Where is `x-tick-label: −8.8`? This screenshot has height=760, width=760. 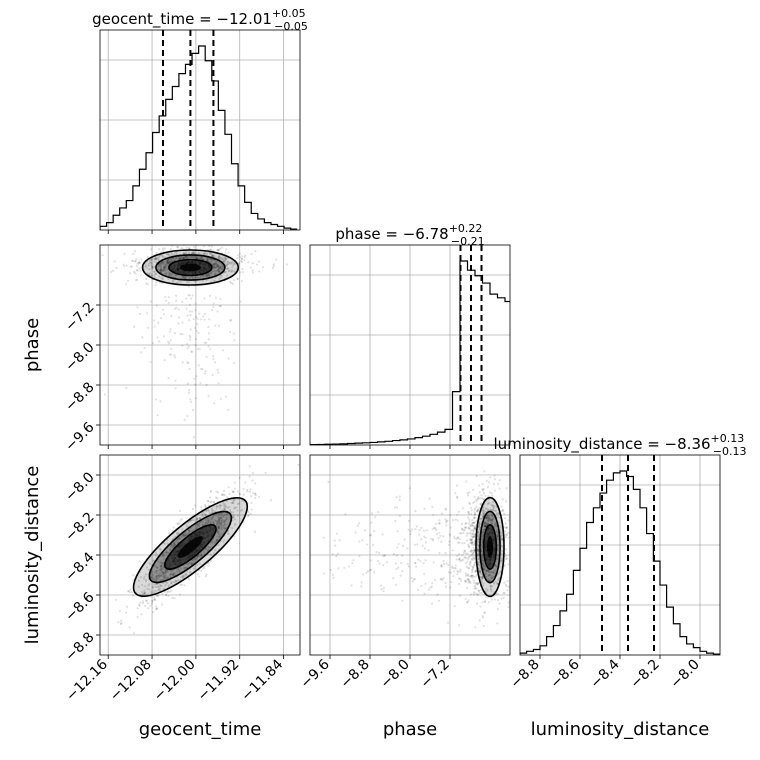 x-tick-label: −8.8 is located at coordinates (354, 674).